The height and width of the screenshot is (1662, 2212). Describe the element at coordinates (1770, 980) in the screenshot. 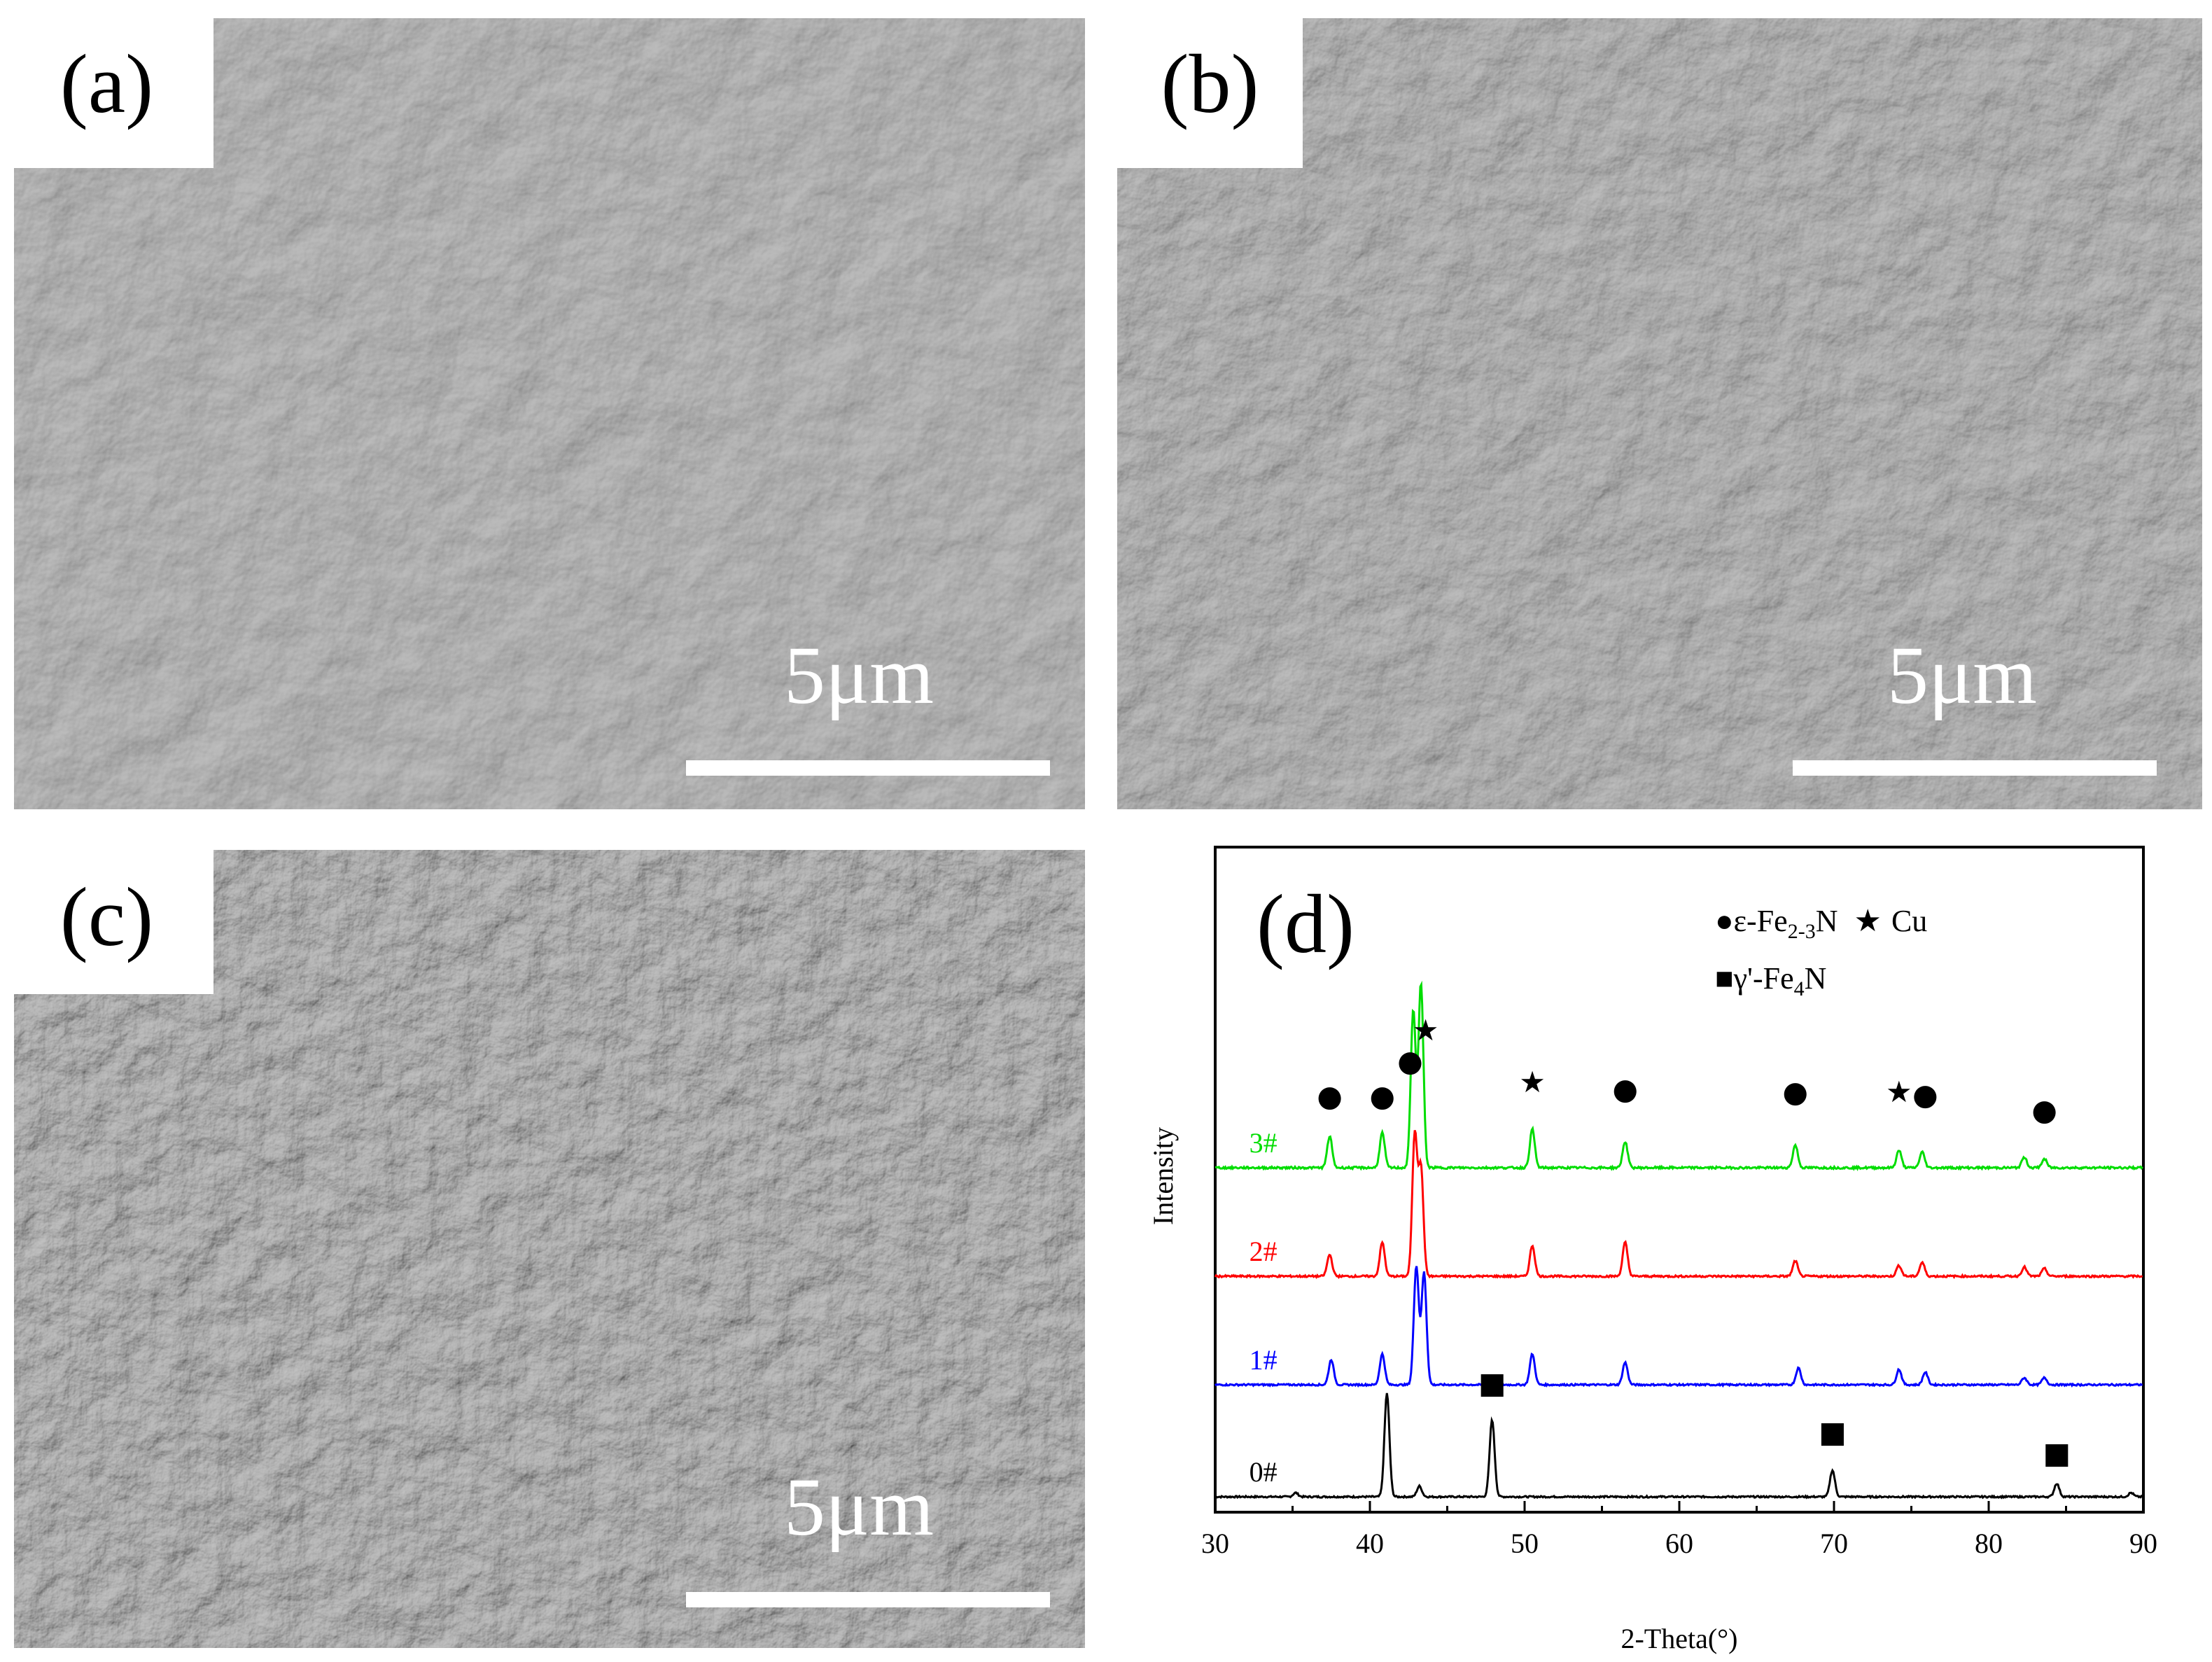

I see `legend-entry-gamma: ■γ'-Fe4N` at that location.